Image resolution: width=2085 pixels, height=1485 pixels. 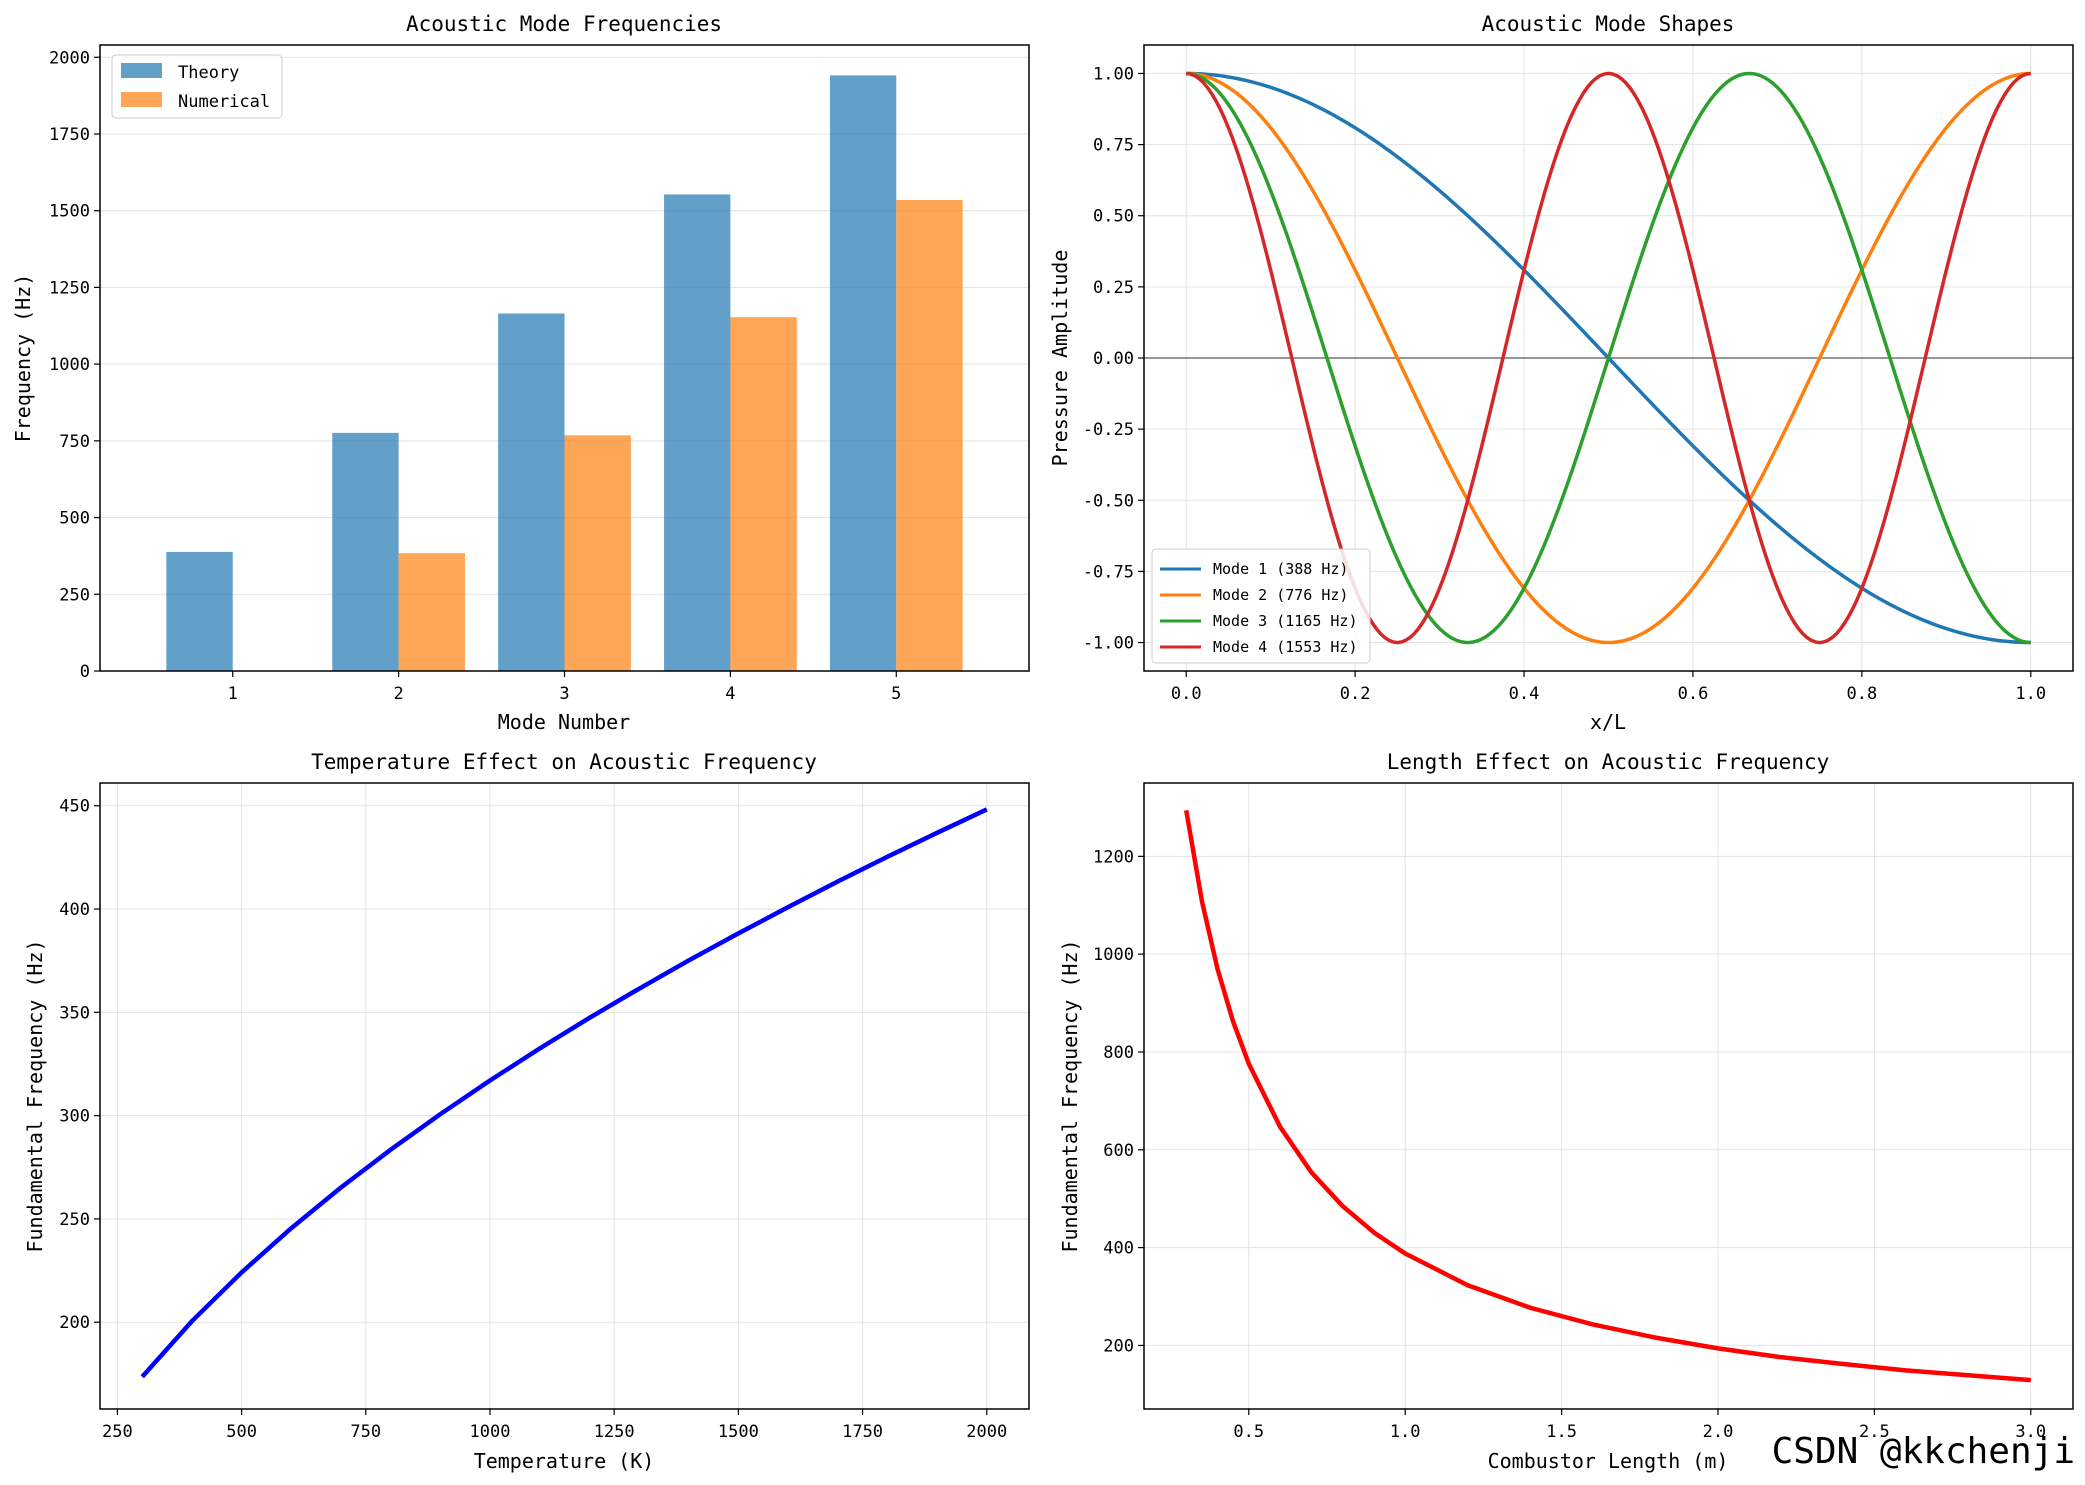 I want to click on y-tick-label: -0.50, so click(x=1108, y=501).